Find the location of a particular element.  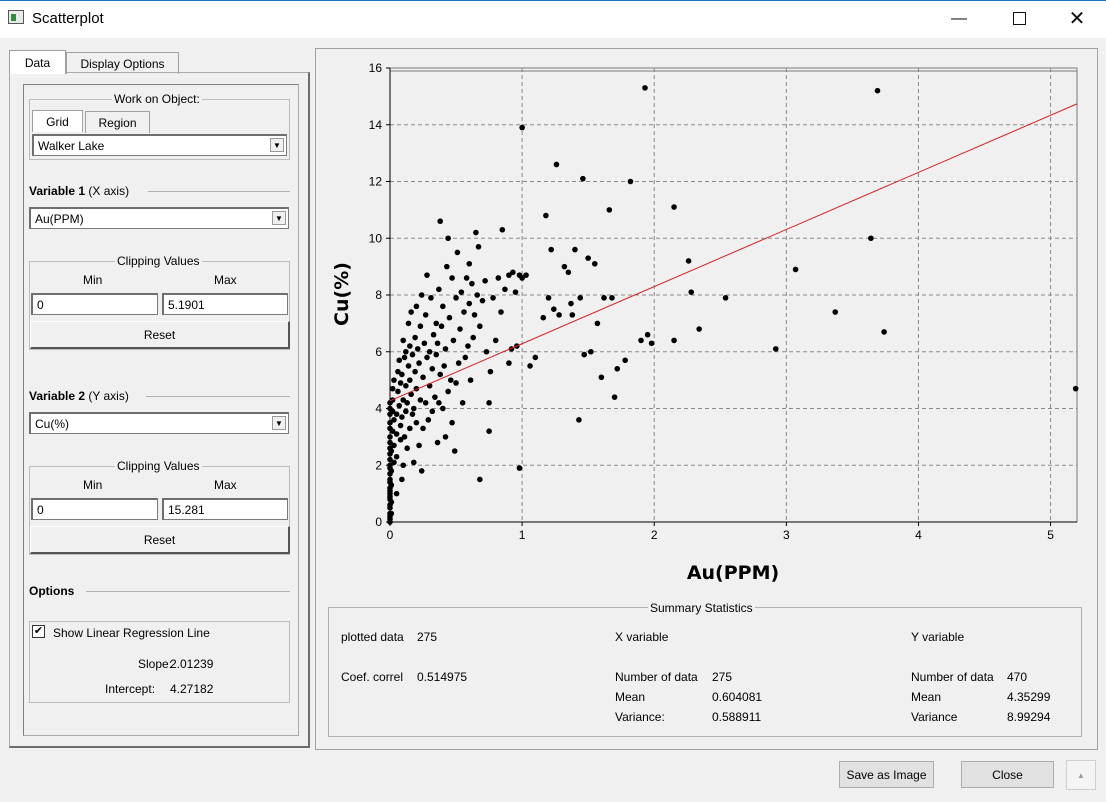

x-variance-label: Variance: is located at coordinates (640, 717).